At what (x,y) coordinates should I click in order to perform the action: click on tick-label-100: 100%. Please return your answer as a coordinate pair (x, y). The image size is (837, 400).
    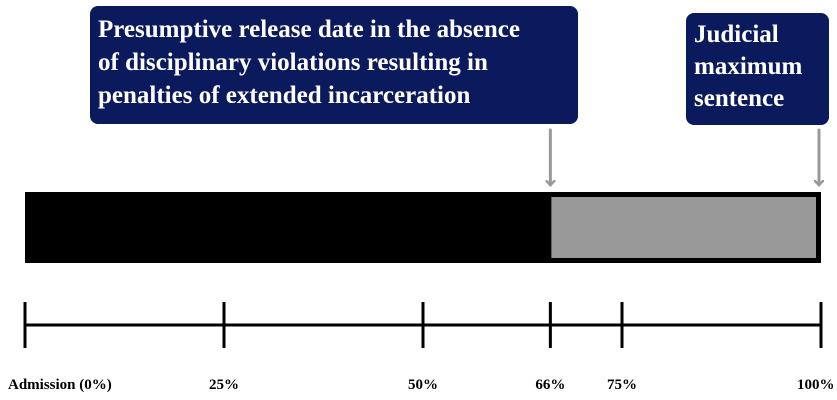
    Looking at the image, I should click on (816, 385).